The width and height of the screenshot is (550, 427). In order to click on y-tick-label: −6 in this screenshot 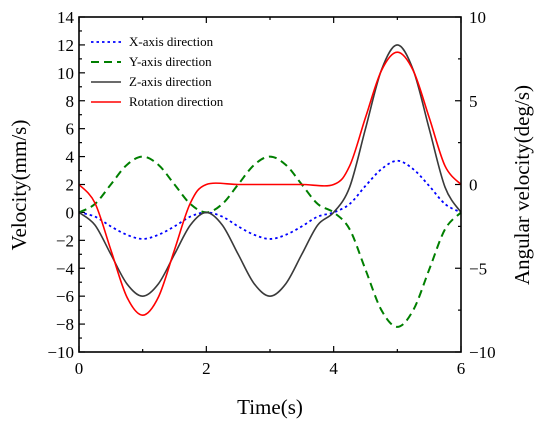, I will do `click(65, 296)`.